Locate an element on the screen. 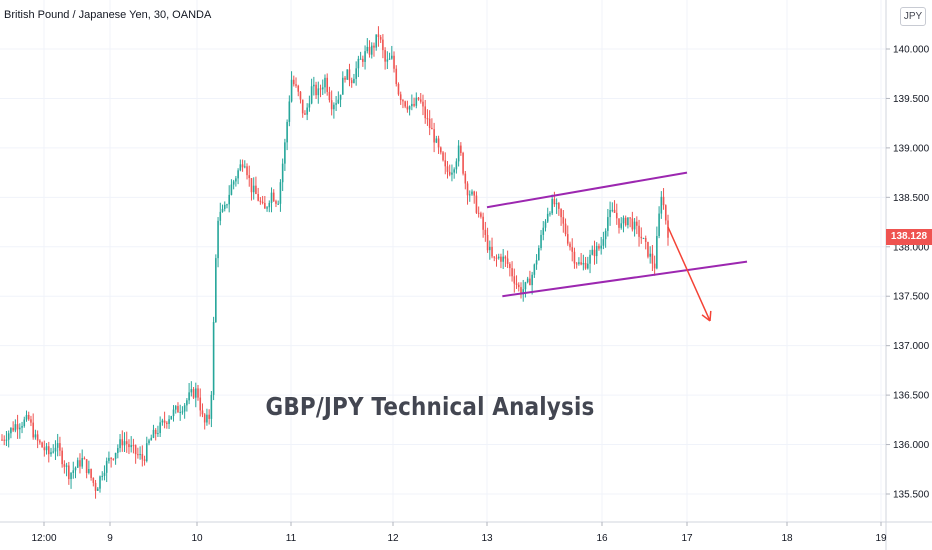 The width and height of the screenshot is (932, 550). channel-line-upper is located at coordinates (587, 190).